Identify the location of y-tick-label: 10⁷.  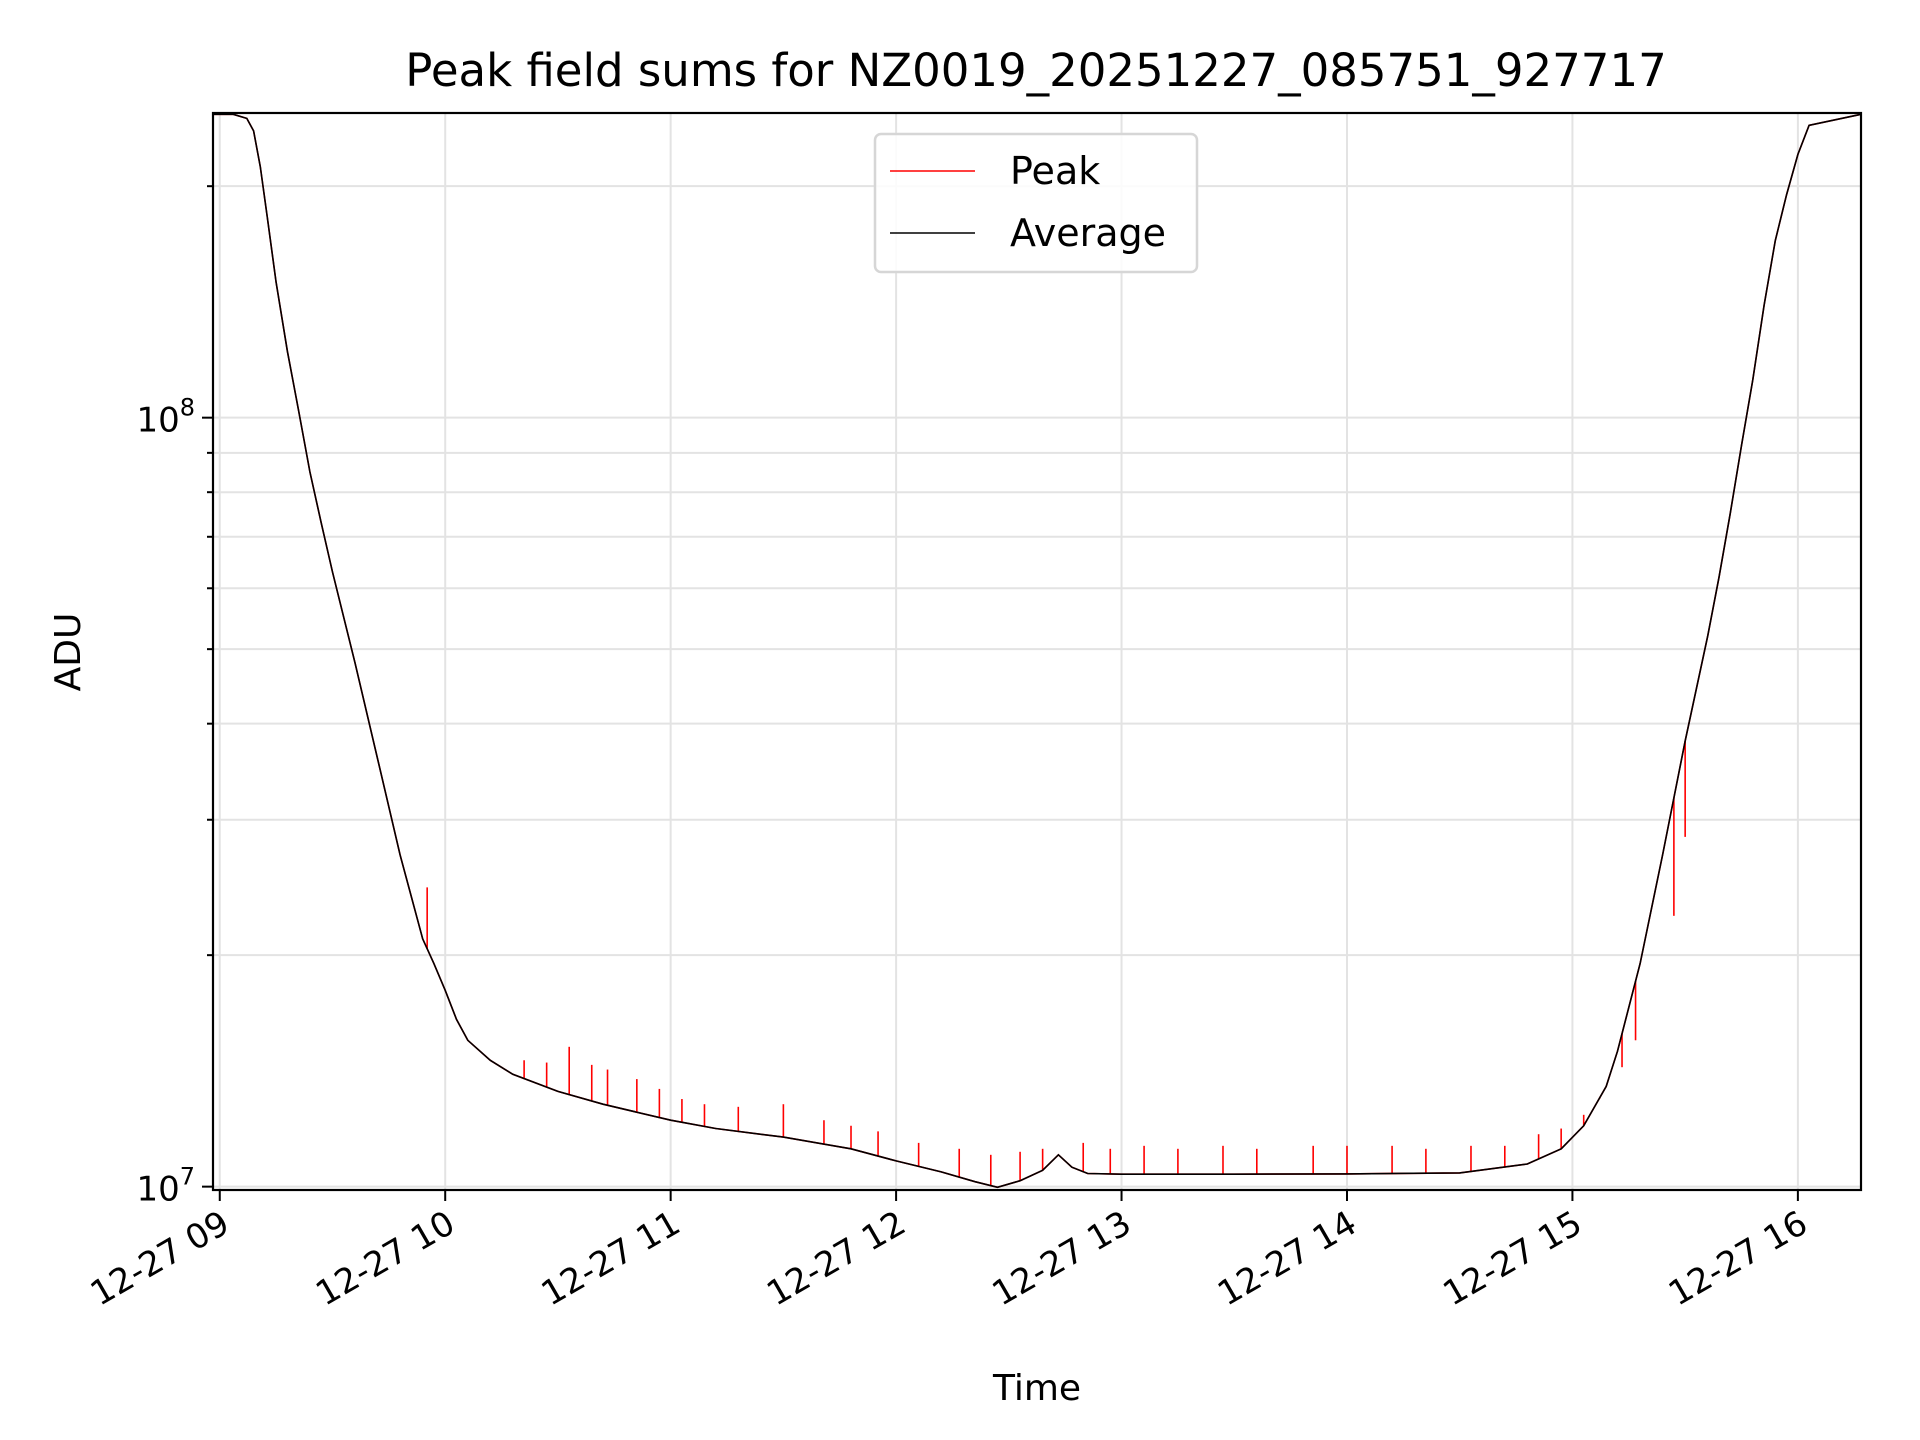
(165, 1186).